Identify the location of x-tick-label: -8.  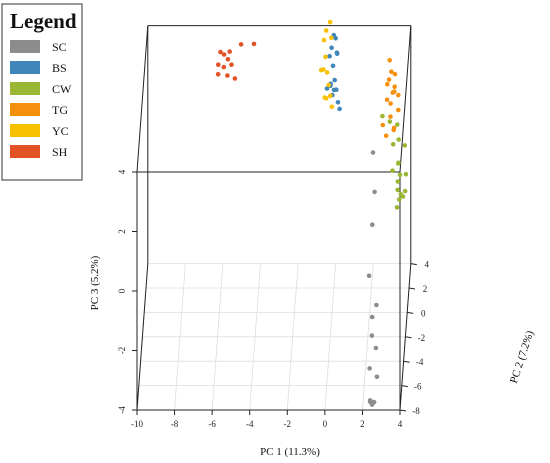
(175, 424).